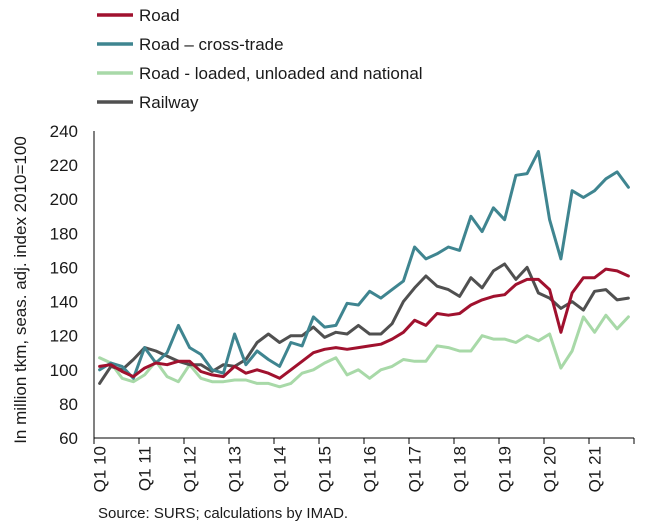  Describe the element at coordinates (64, 336) in the screenshot. I see `y-tick-label: 120` at that location.